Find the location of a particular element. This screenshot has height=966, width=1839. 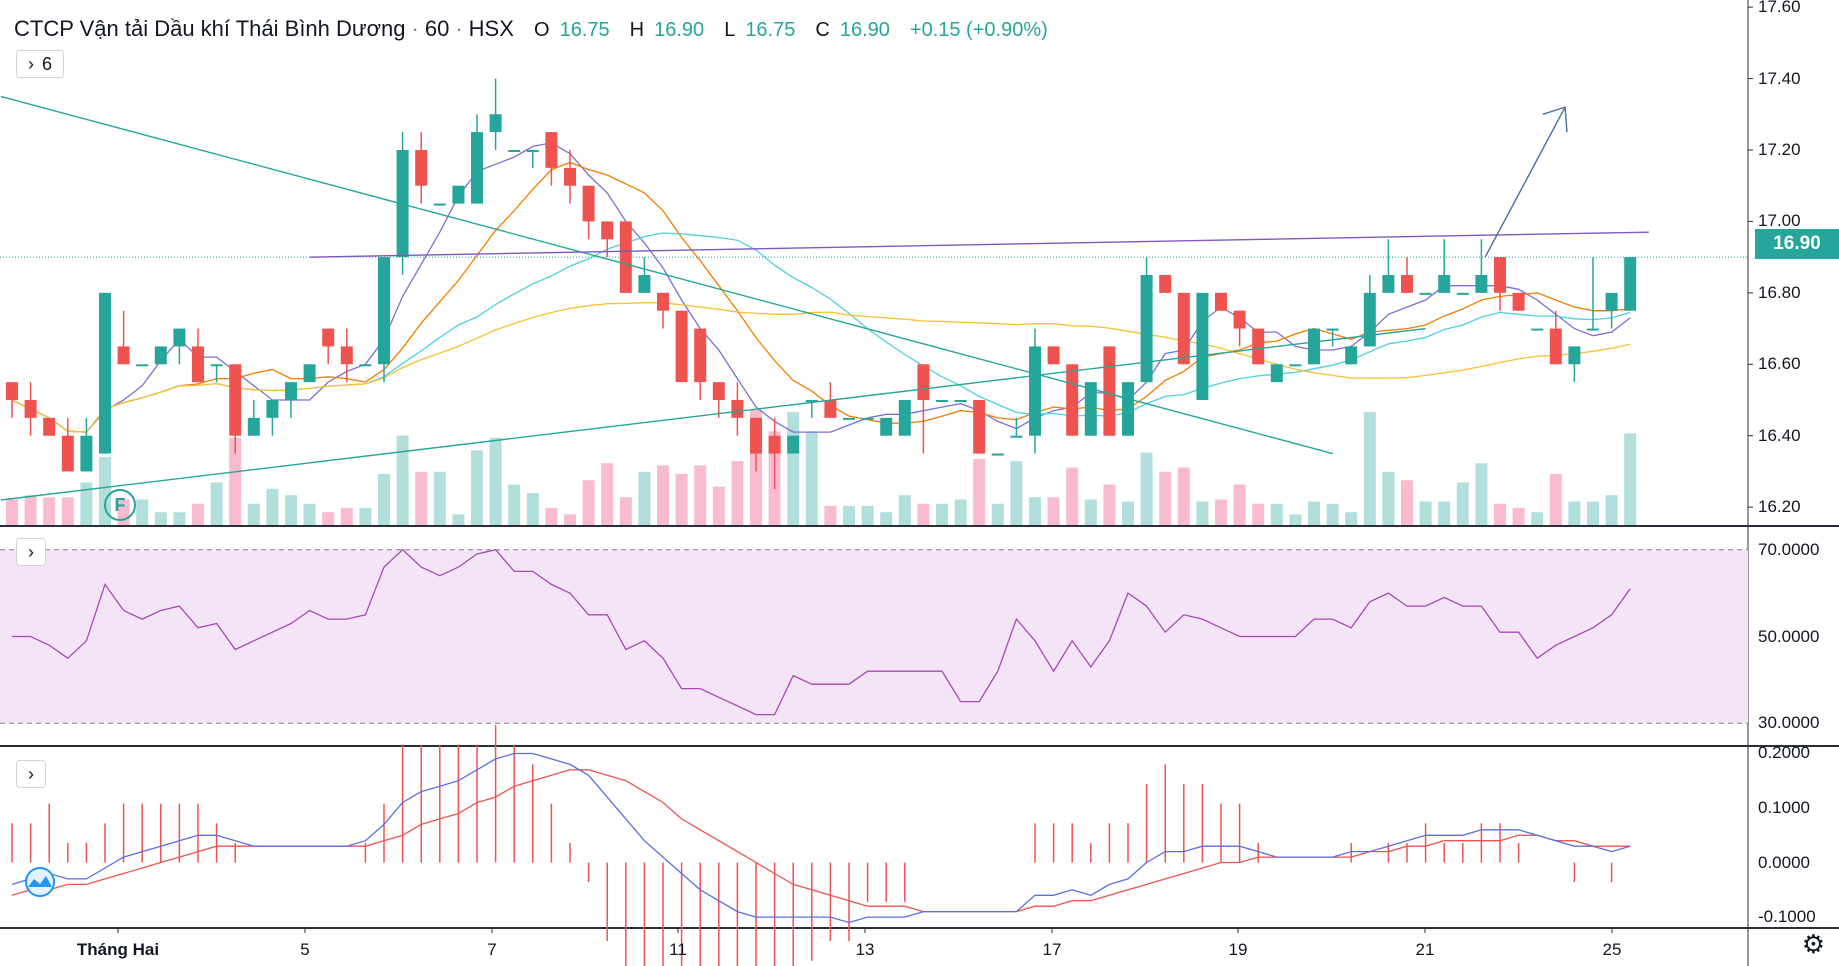

ma-long-line is located at coordinates (821, 367).